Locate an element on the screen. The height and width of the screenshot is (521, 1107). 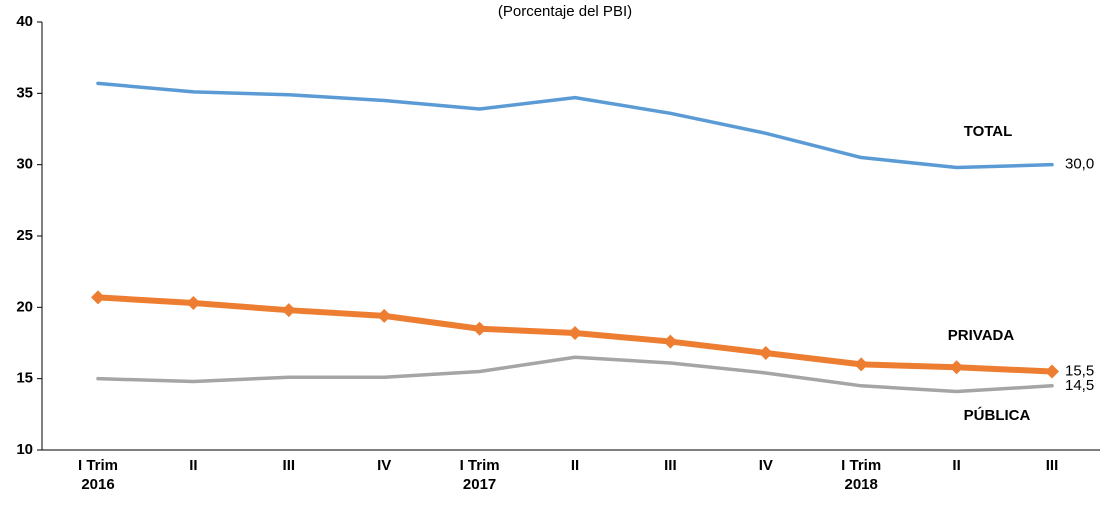
data-label: 14,5 is located at coordinates (1079, 385).